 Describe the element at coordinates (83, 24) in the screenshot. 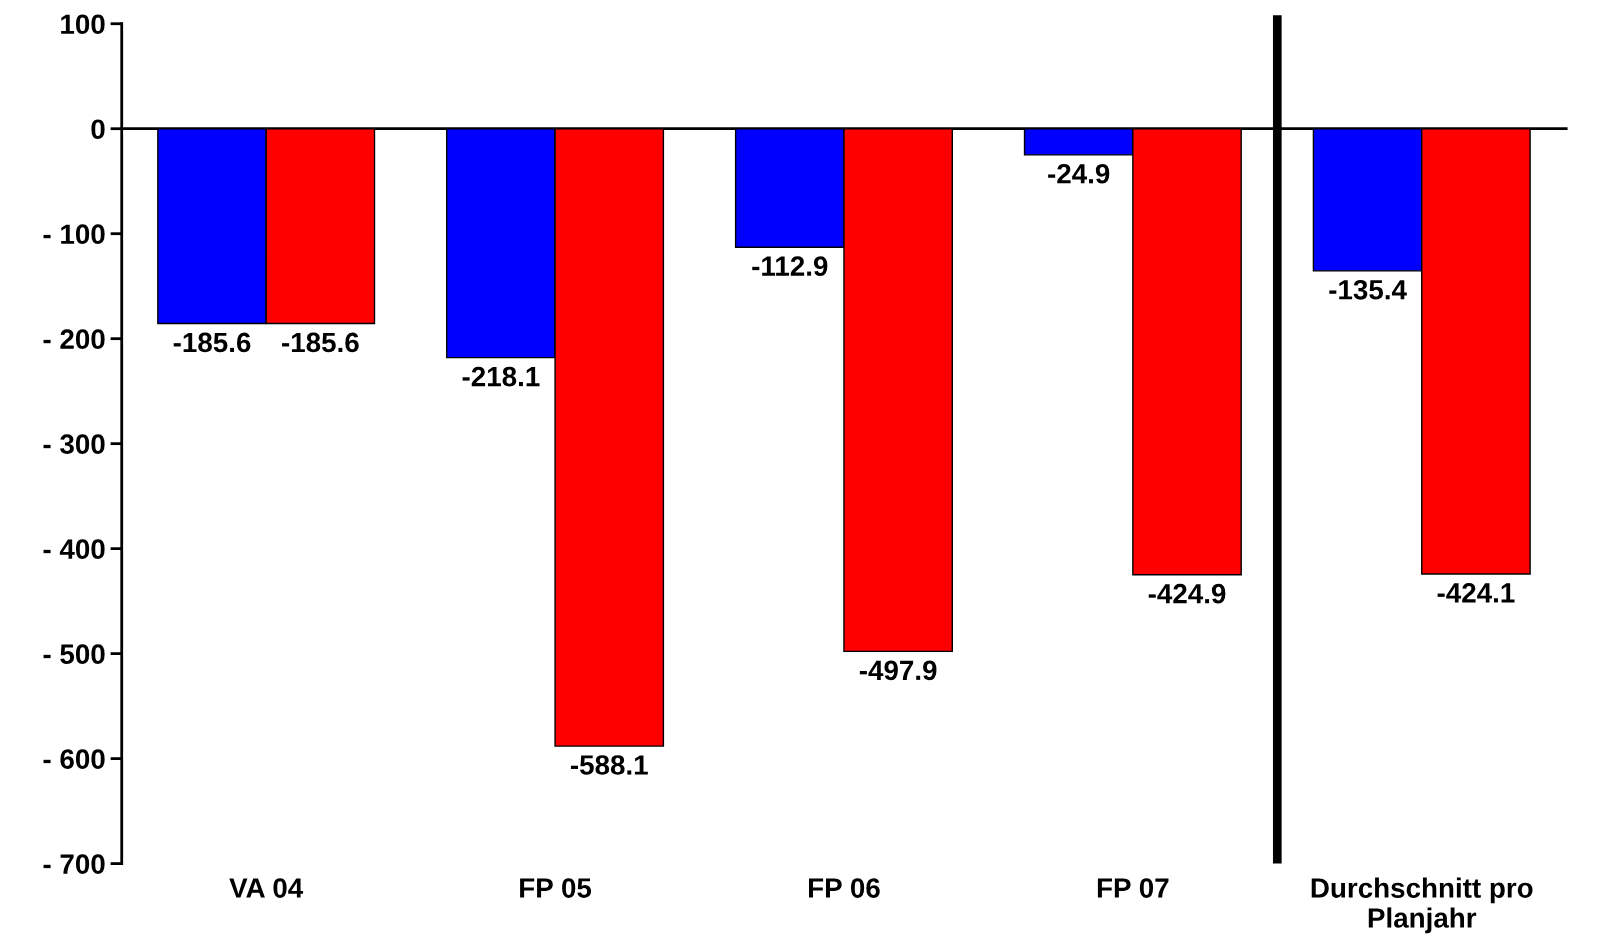

I see `y-tick-label: 100` at that location.